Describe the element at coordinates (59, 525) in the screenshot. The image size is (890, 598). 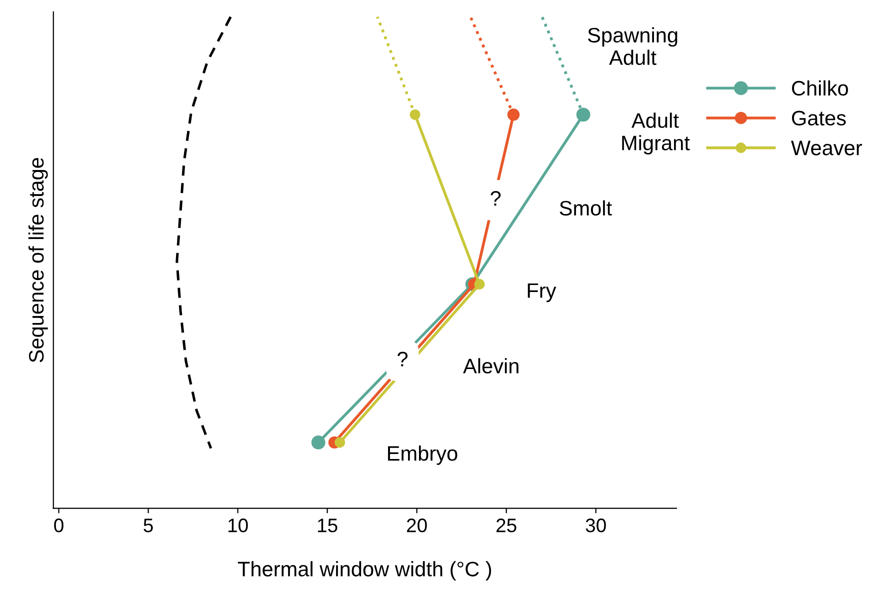
I see `x-tick-label: 0` at that location.